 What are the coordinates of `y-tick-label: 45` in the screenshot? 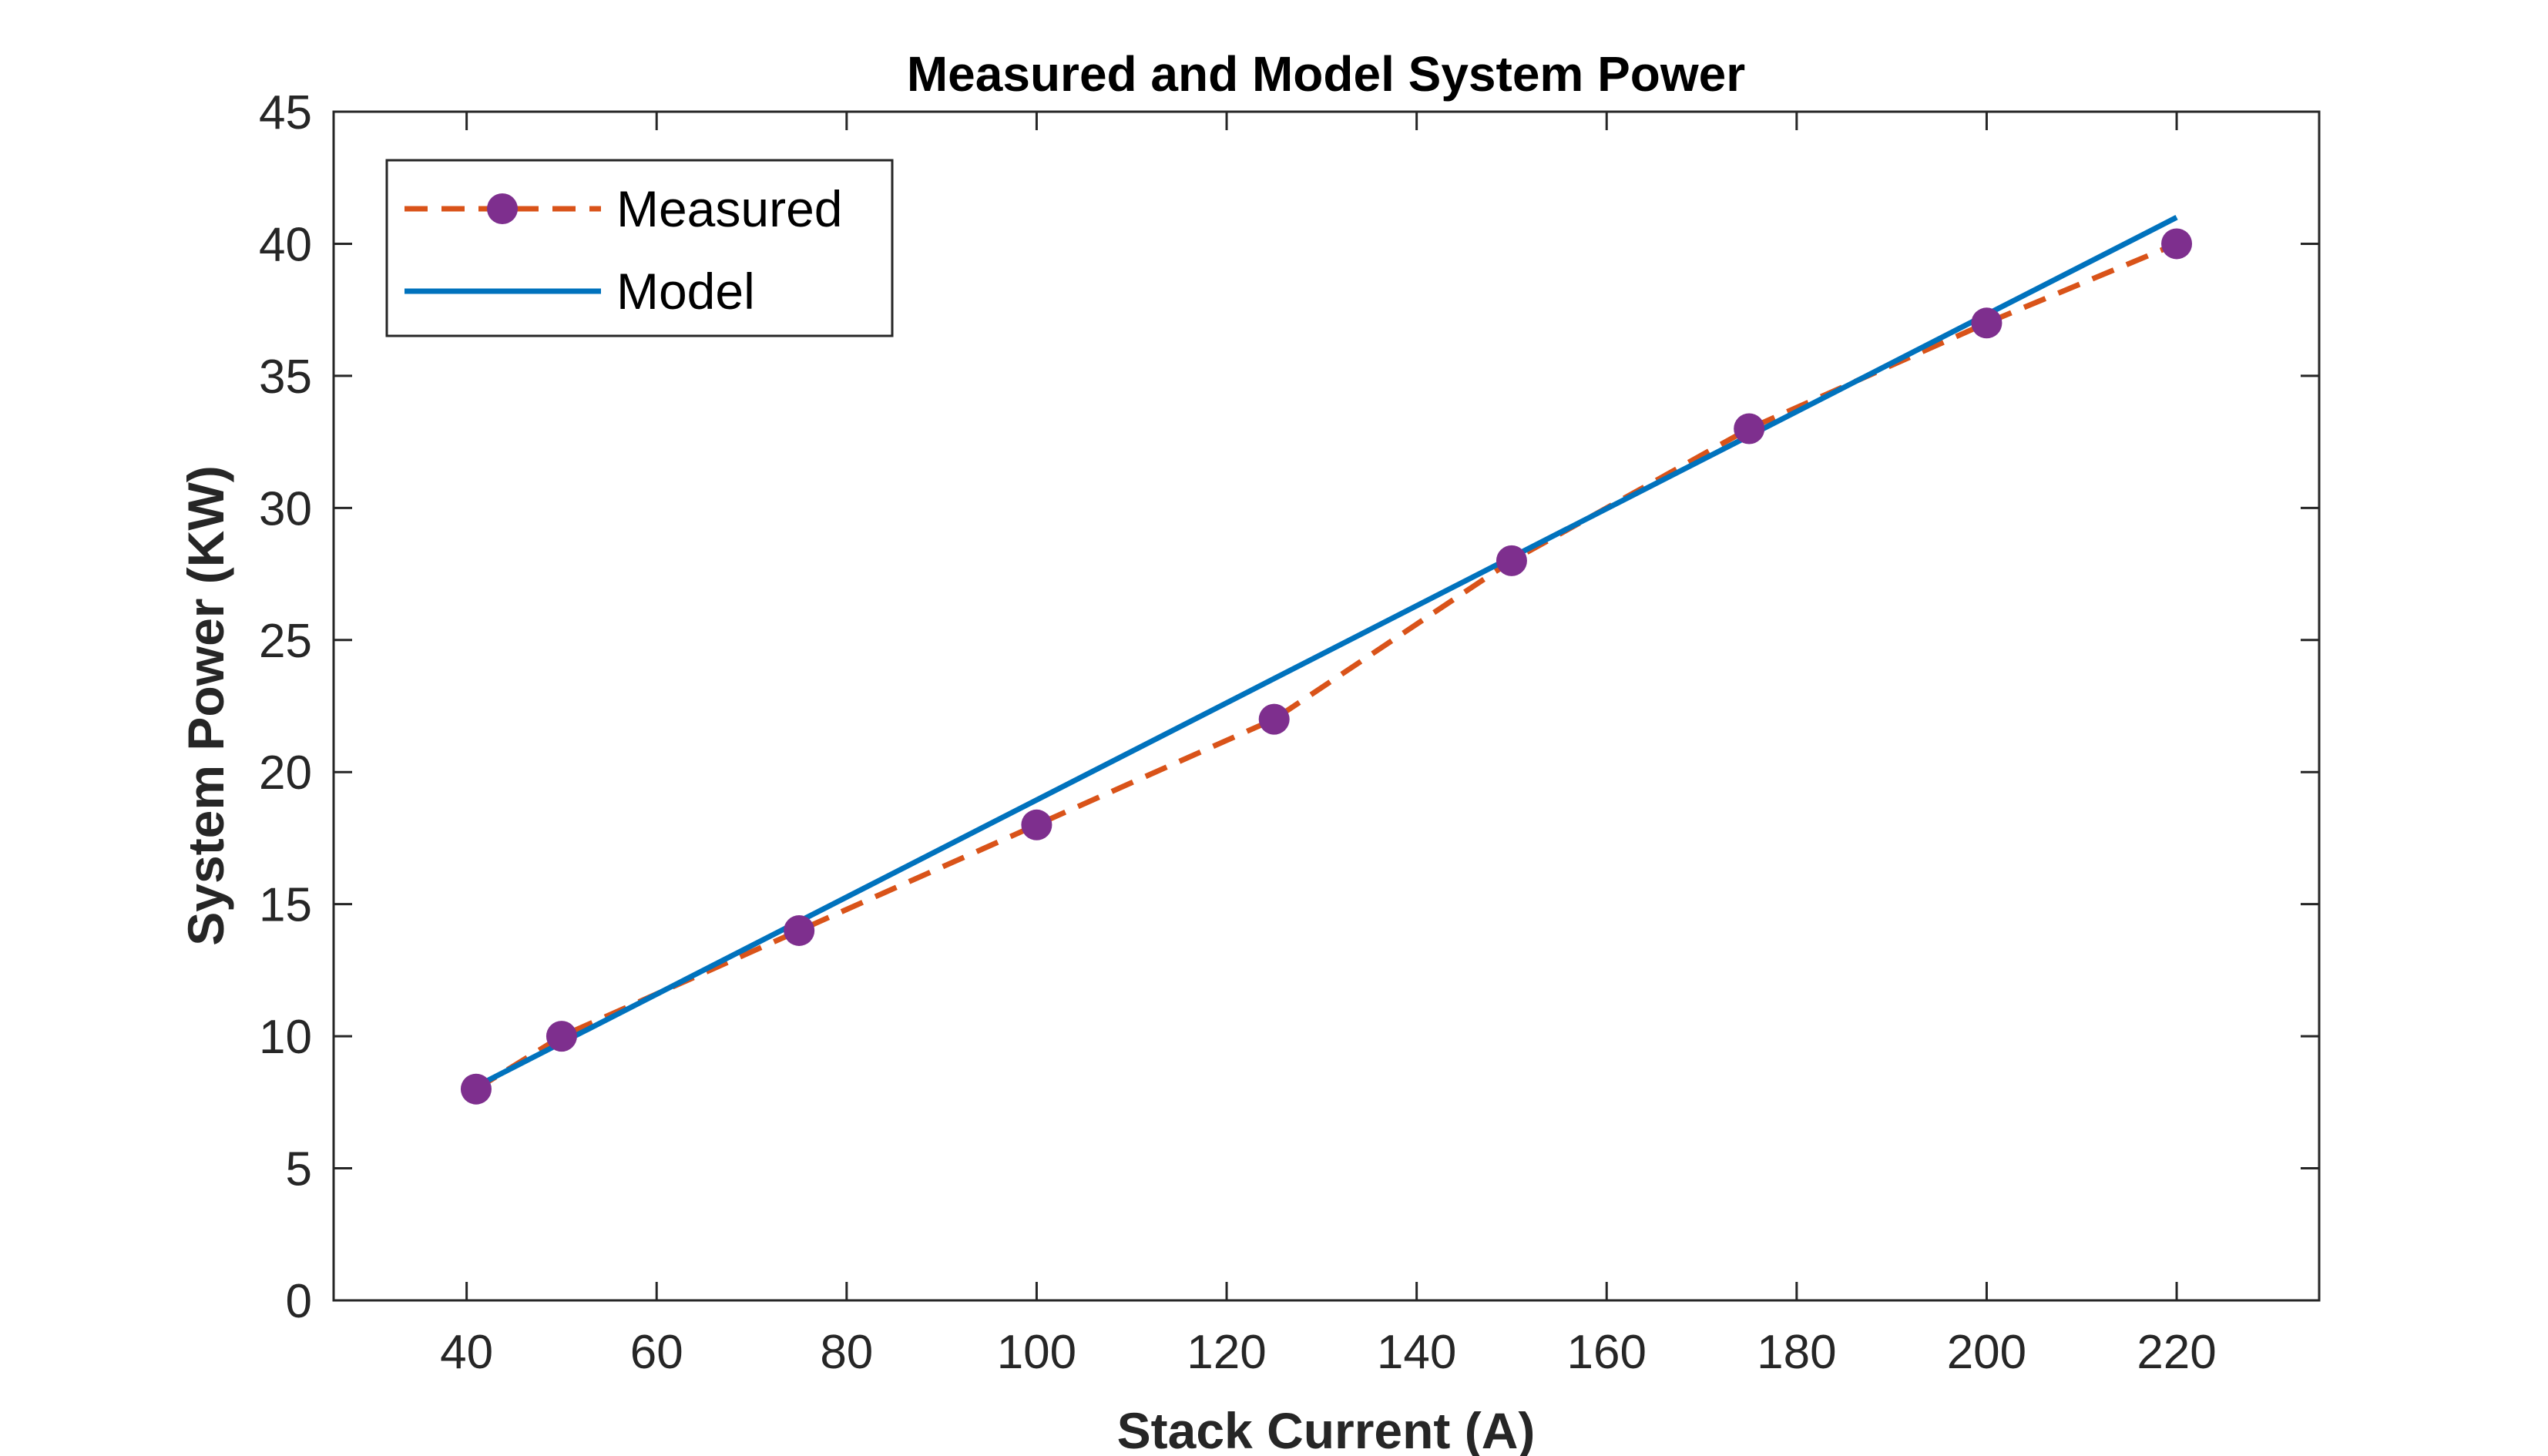 It's located at (285, 112).